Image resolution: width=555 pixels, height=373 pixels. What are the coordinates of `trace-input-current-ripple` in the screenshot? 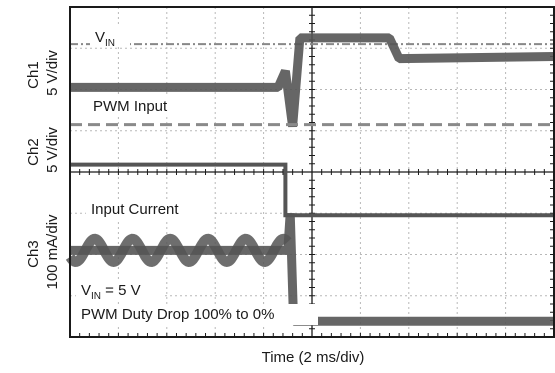 It's located at (178, 250).